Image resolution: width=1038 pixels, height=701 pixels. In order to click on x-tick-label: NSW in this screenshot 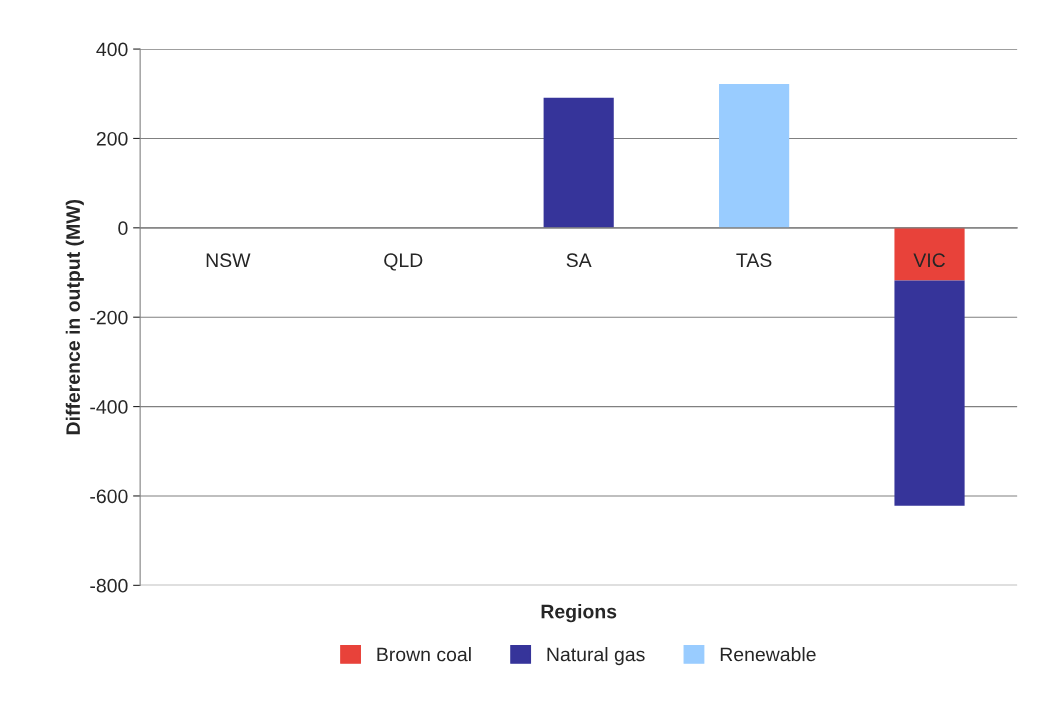, I will do `click(228, 260)`.